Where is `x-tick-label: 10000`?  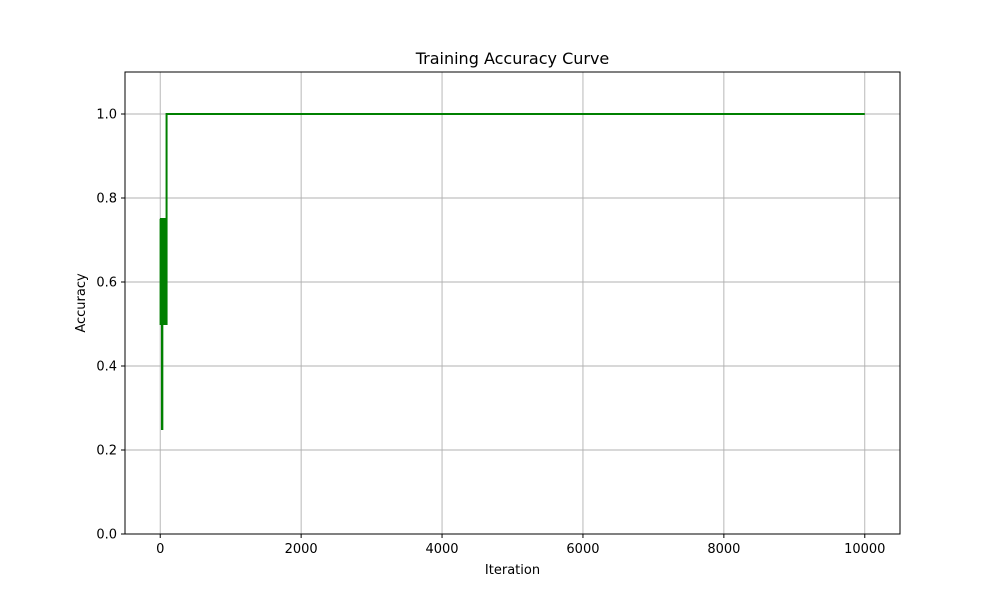
x-tick-label: 10000 is located at coordinates (864, 549).